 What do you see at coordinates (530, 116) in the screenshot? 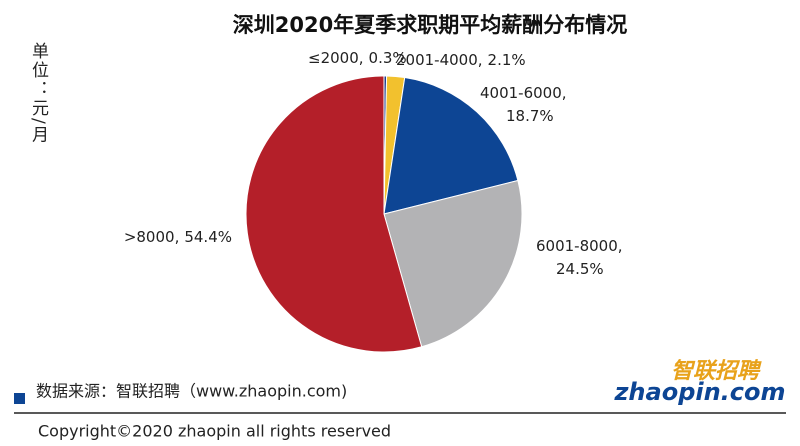
I see `slice-value-label: 18.7%` at bounding box center [530, 116].